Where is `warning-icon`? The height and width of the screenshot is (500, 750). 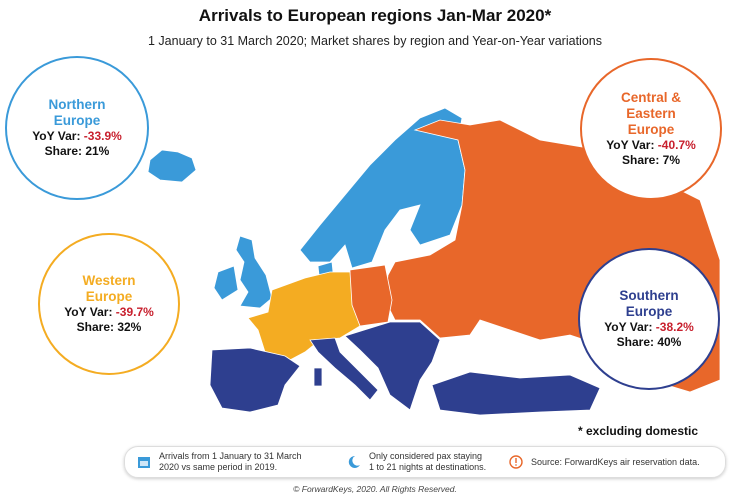 warning-icon is located at coordinates (516, 462).